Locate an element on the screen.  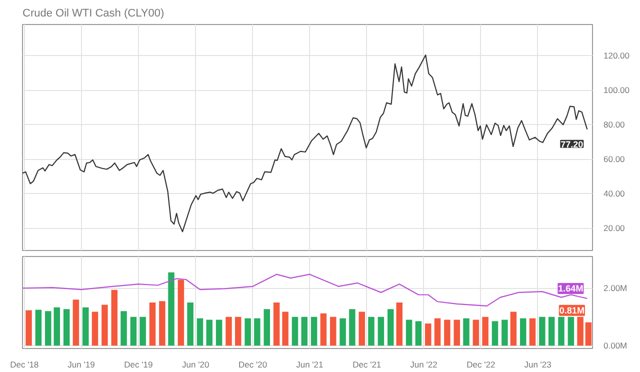
annotation: 77.20 is located at coordinates (572, 144).